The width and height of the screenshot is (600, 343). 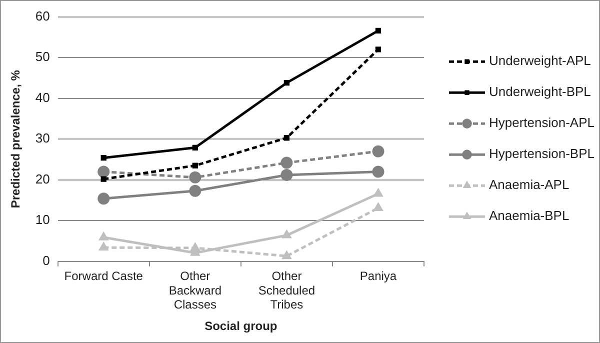 I want to click on legend-label: Anaemia-APL, so click(x=529, y=184).